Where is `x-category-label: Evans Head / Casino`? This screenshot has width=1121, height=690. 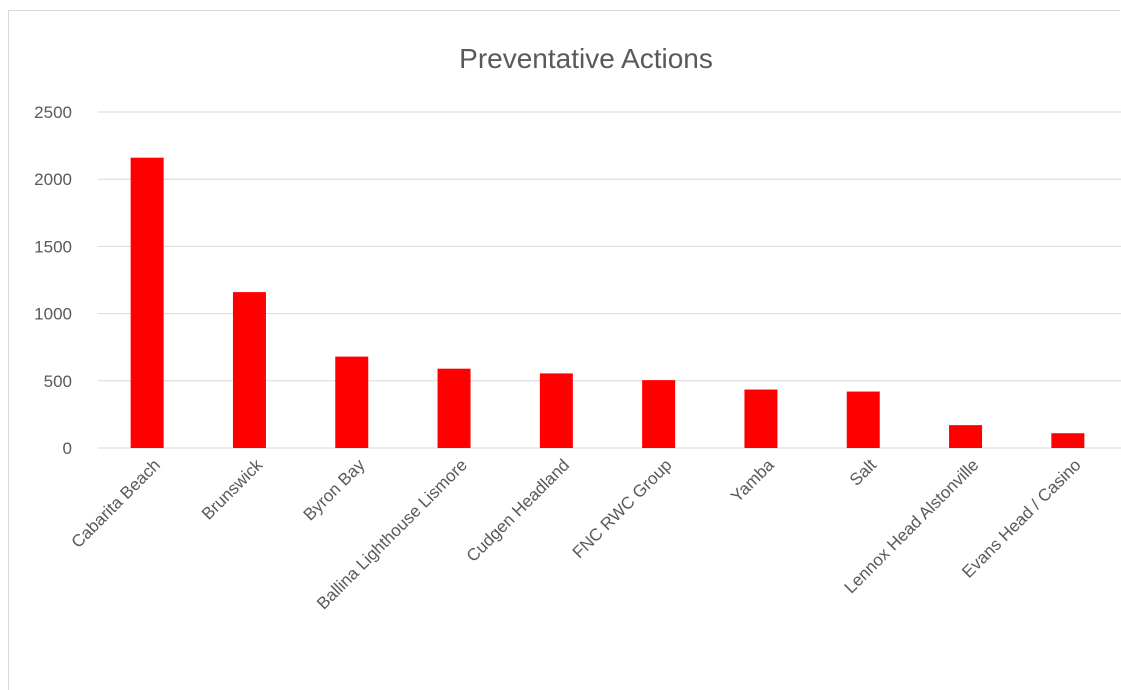
x-category-label: Evans Head / Casino is located at coordinates (1021, 518).